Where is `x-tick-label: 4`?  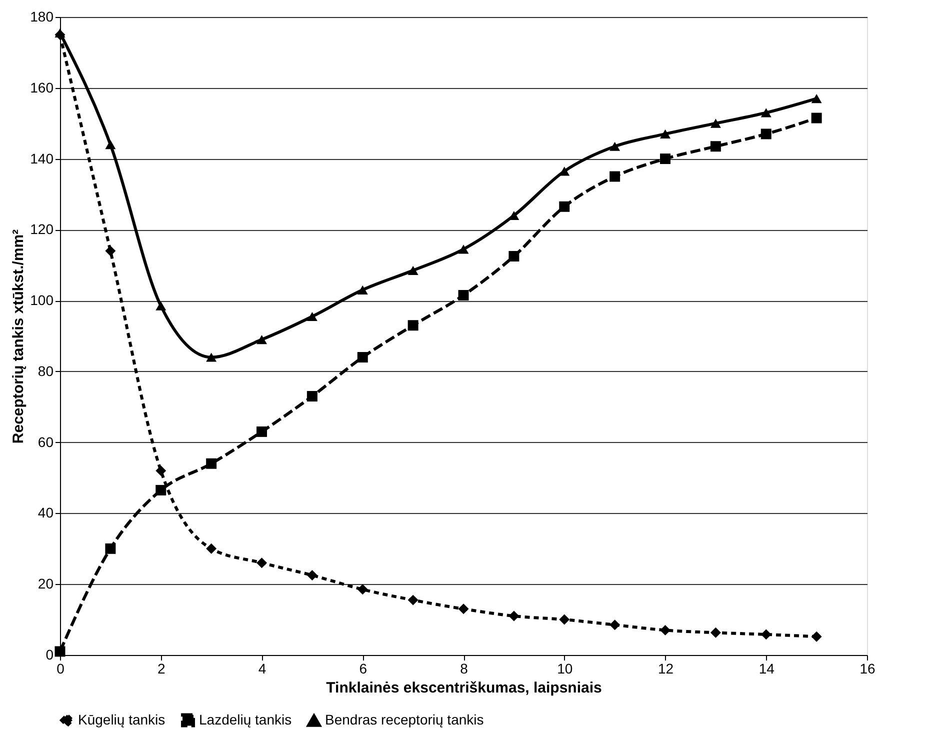
x-tick-label: 4 is located at coordinates (262, 668).